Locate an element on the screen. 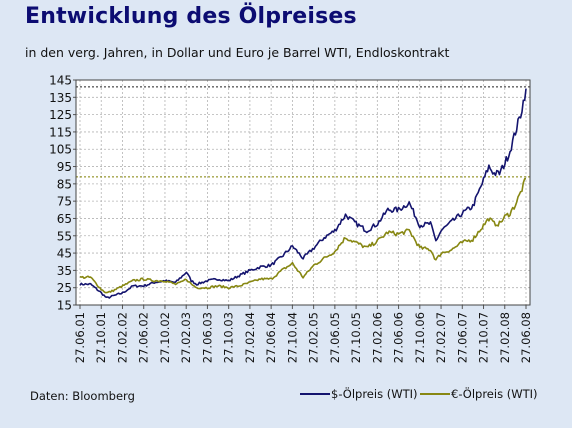 The width and height of the screenshot is (572, 428). x-tick-label: 27.10.01 is located at coordinates (101, 337).